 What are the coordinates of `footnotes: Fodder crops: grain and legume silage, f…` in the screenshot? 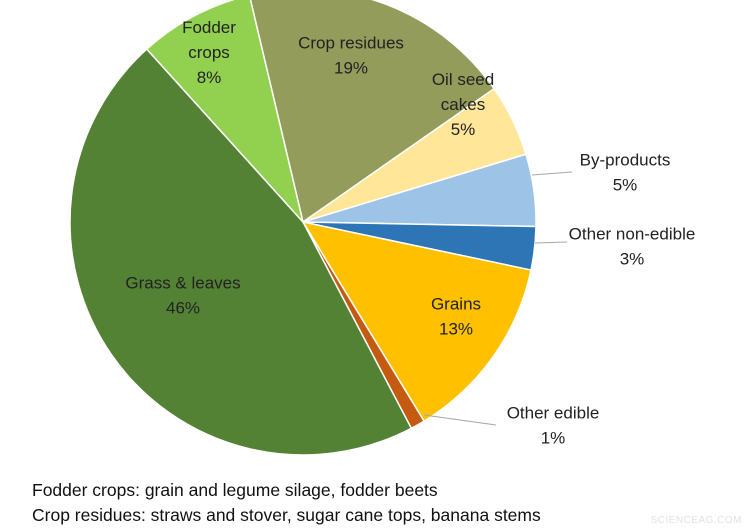 It's located at (286, 503).